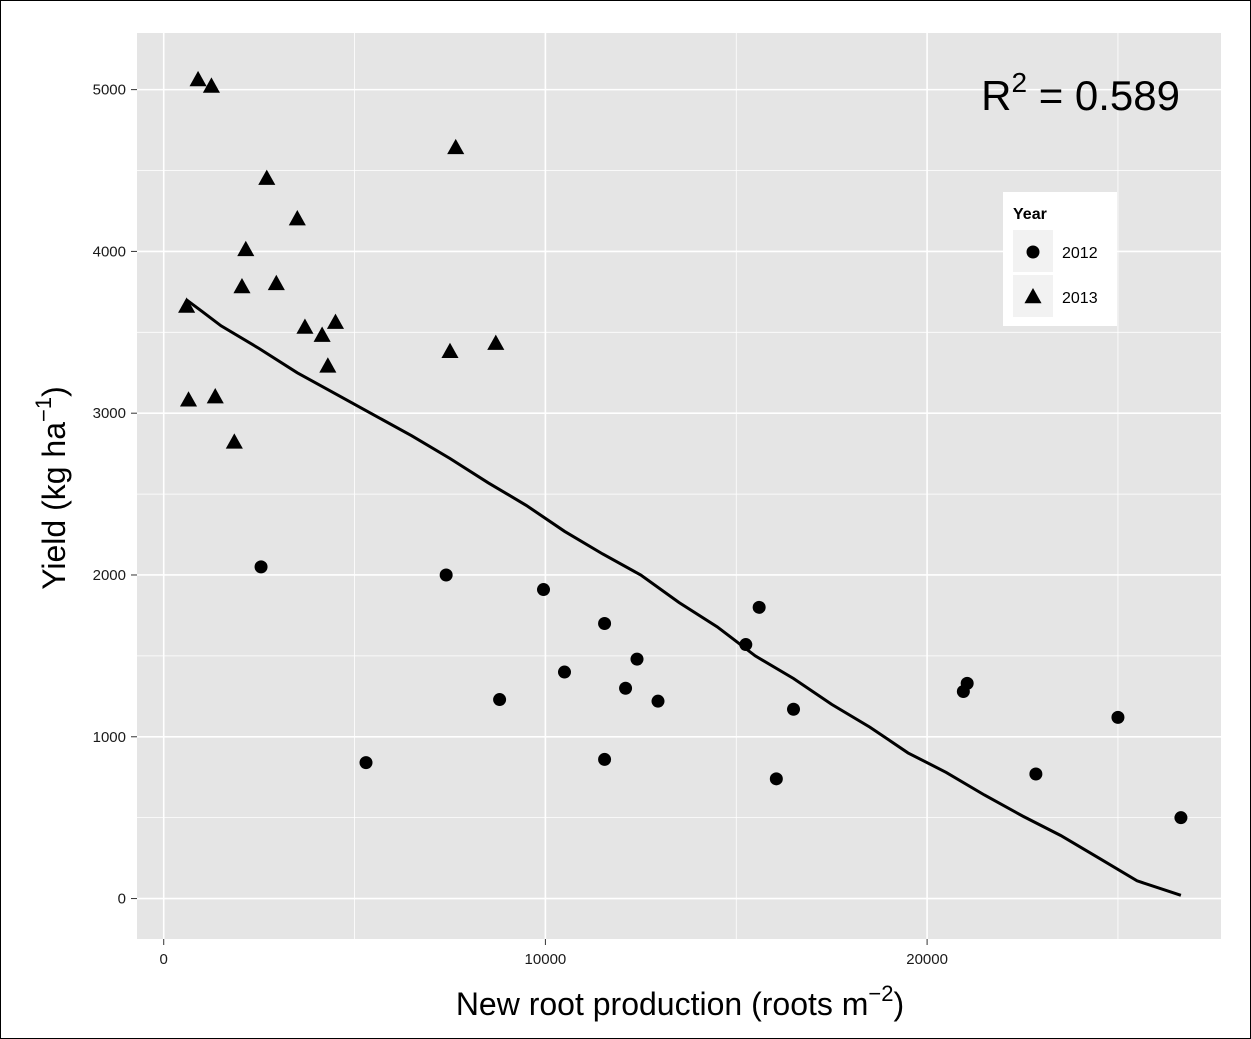 The width and height of the screenshot is (1251, 1039). Describe the element at coordinates (680, 1001) in the screenshot. I see `x-axis-title: New root production (roots m−2)` at that location.